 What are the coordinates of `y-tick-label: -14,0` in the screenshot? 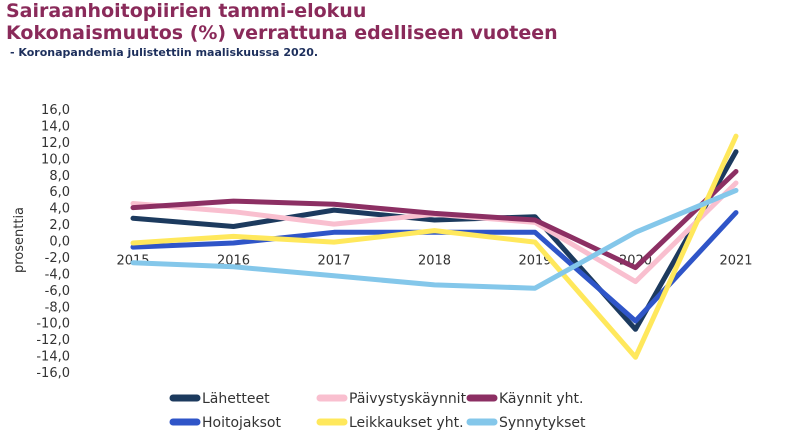 It's located at (53, 357).